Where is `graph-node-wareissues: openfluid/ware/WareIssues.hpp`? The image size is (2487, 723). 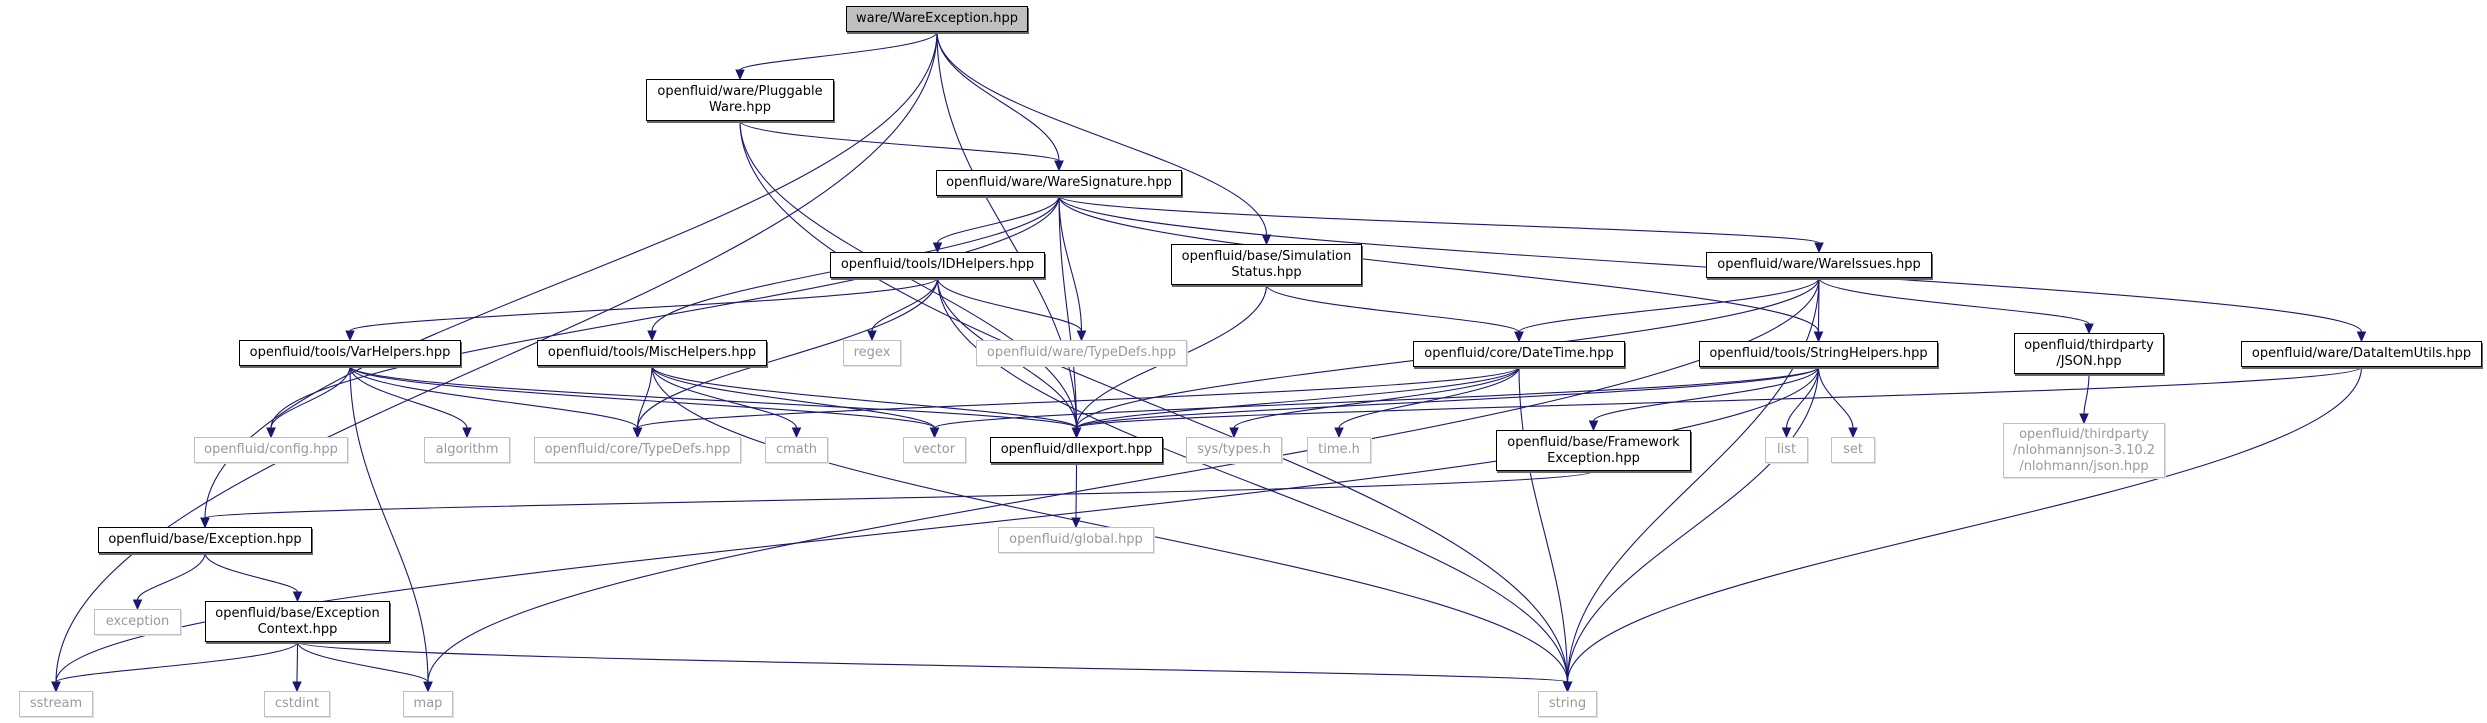 graph-node-wareissues: openfluid/ware/WareIssues.hpp is located at coordinates (1819, 265).